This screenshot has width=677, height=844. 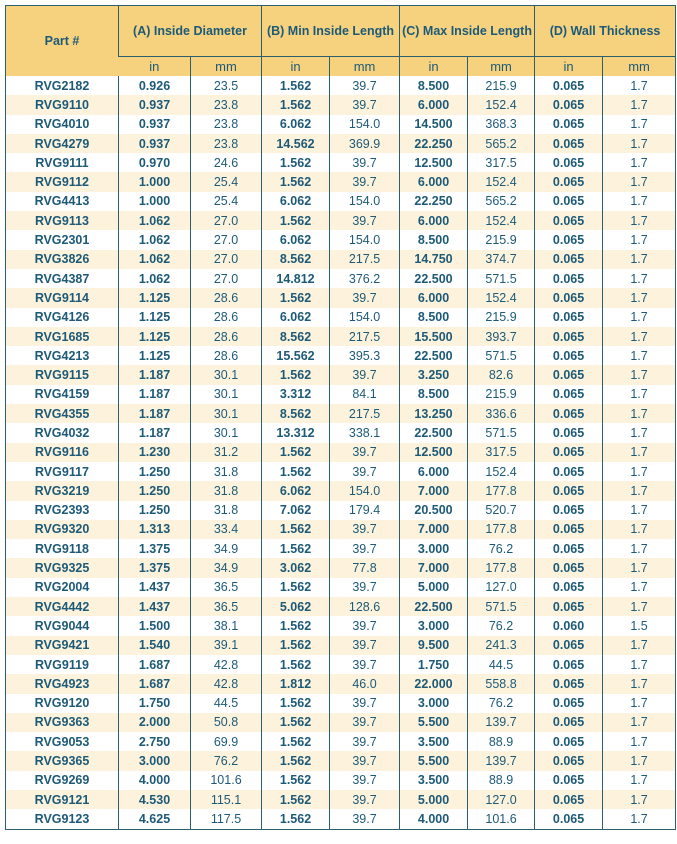 I want to click on inside-diameter-in: 1.250, so click(x=154, y=510).